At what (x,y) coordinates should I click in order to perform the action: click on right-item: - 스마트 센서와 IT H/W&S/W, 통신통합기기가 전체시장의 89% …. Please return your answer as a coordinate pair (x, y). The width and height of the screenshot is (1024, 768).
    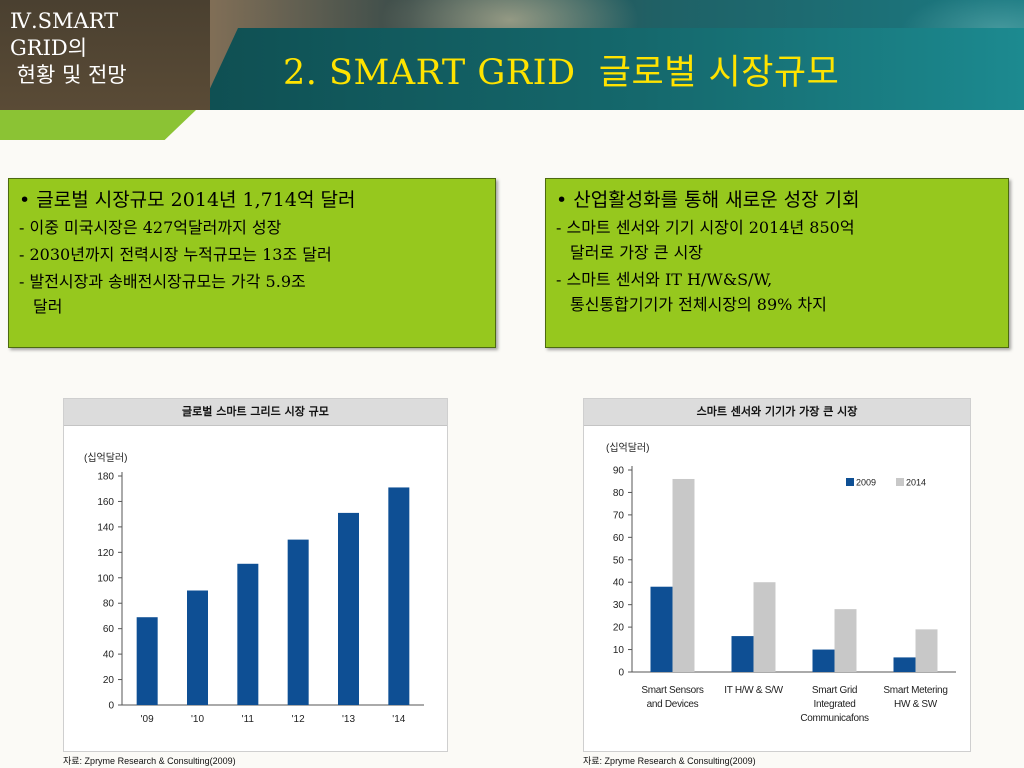
    Looking at the image, I should click on (777, 292).